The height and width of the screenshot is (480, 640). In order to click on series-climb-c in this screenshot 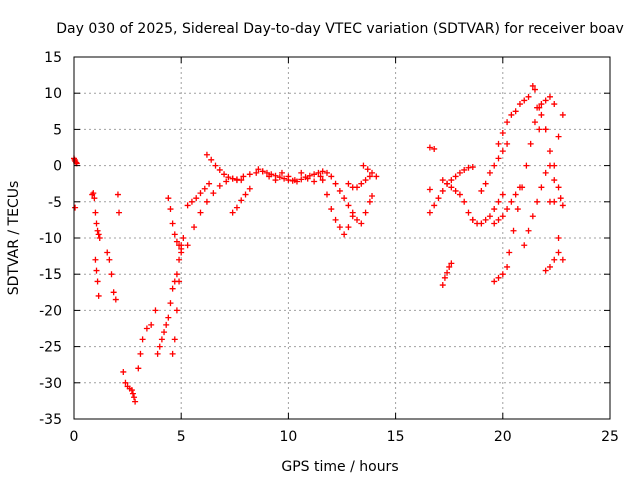, I will do `click(175, 223)`.